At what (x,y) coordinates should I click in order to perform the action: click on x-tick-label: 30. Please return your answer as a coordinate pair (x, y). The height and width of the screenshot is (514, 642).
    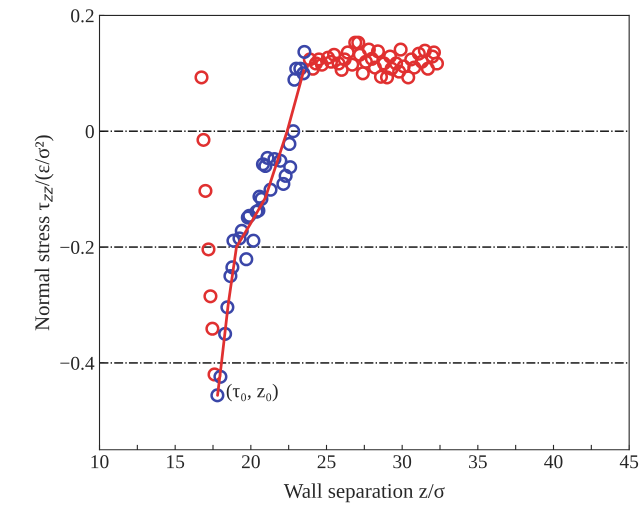
    Looking at the image, I should click on (402, 461).